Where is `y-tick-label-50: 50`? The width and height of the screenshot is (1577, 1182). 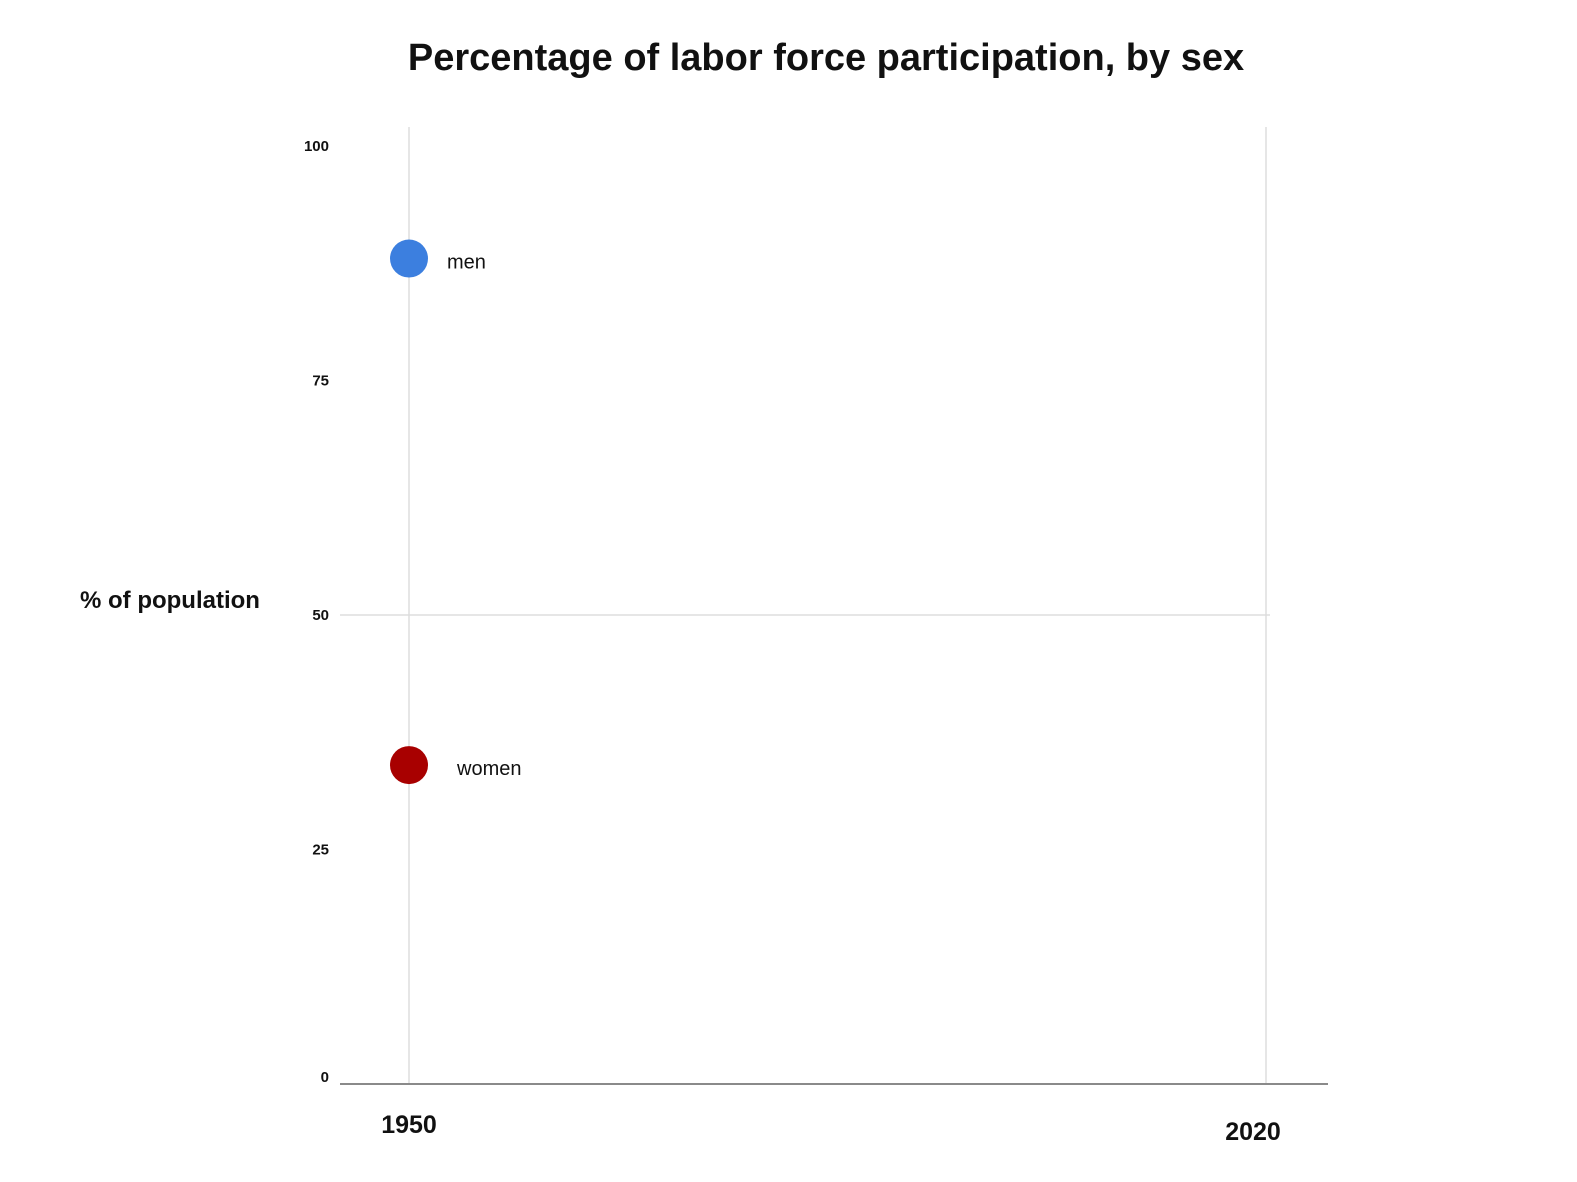 y-tick-label-50: 50 is located at coordinates (320, 615).